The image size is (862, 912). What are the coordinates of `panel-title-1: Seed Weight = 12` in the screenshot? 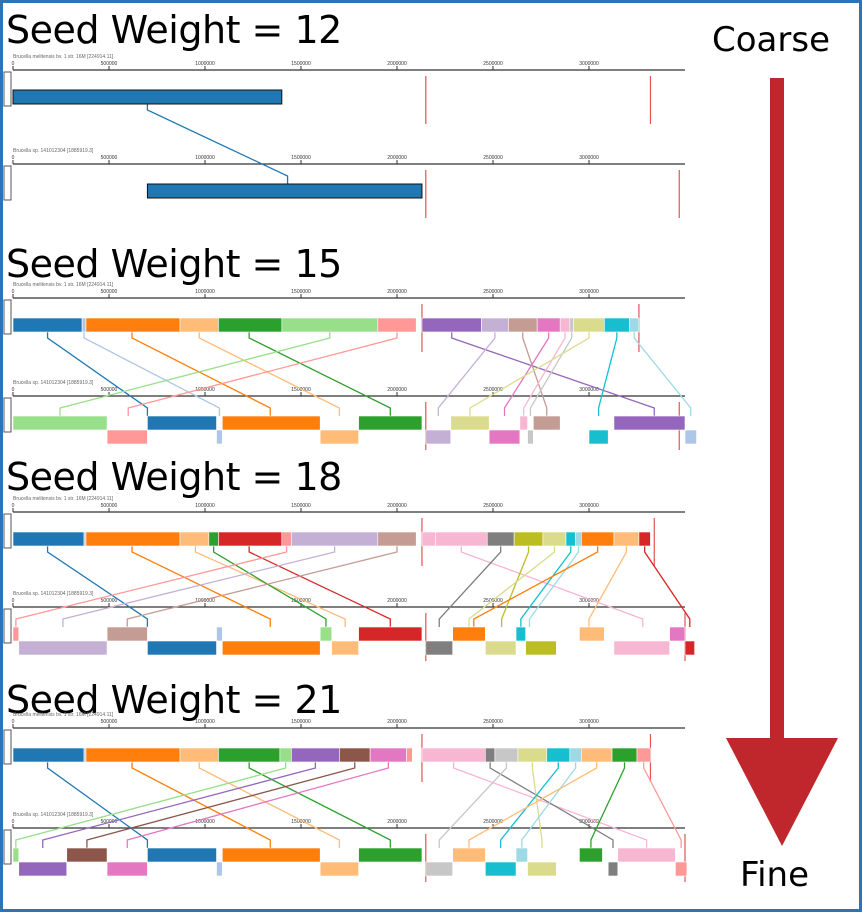 It's located at (174, 30).